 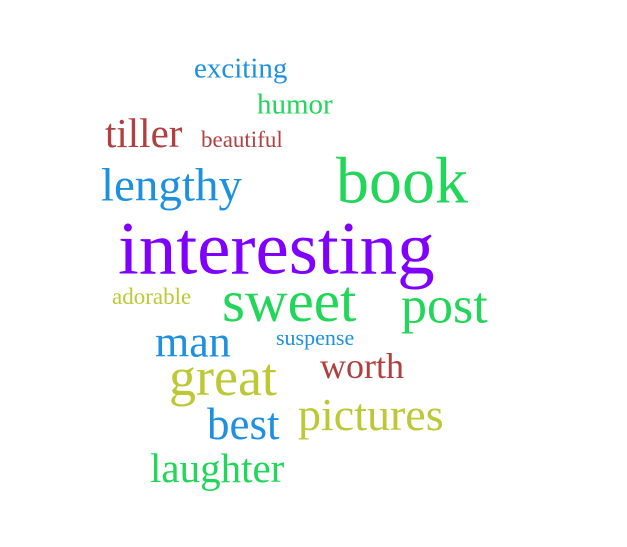 I want to click on word-exciting: exciting, so click(x=241, y=68).